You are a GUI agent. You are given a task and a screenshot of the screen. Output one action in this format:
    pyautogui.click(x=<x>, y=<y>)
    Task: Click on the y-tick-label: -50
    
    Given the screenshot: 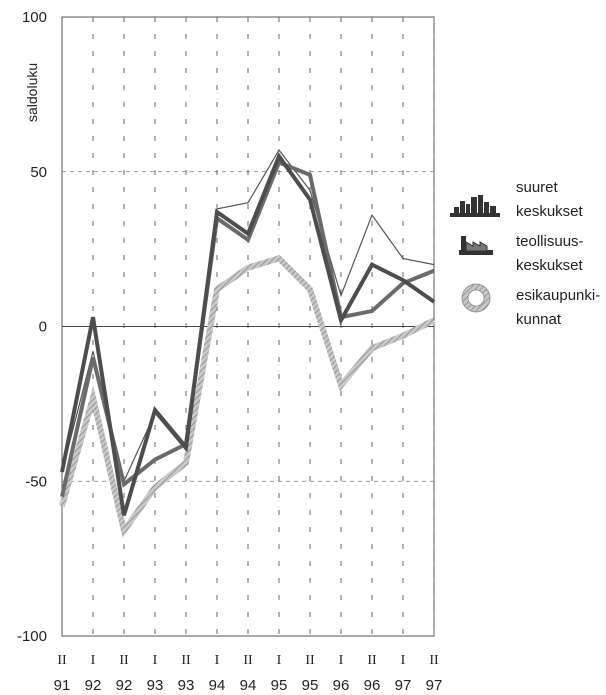 What is the action you would take?
    pyautogui.click(x=36, y=481)
    